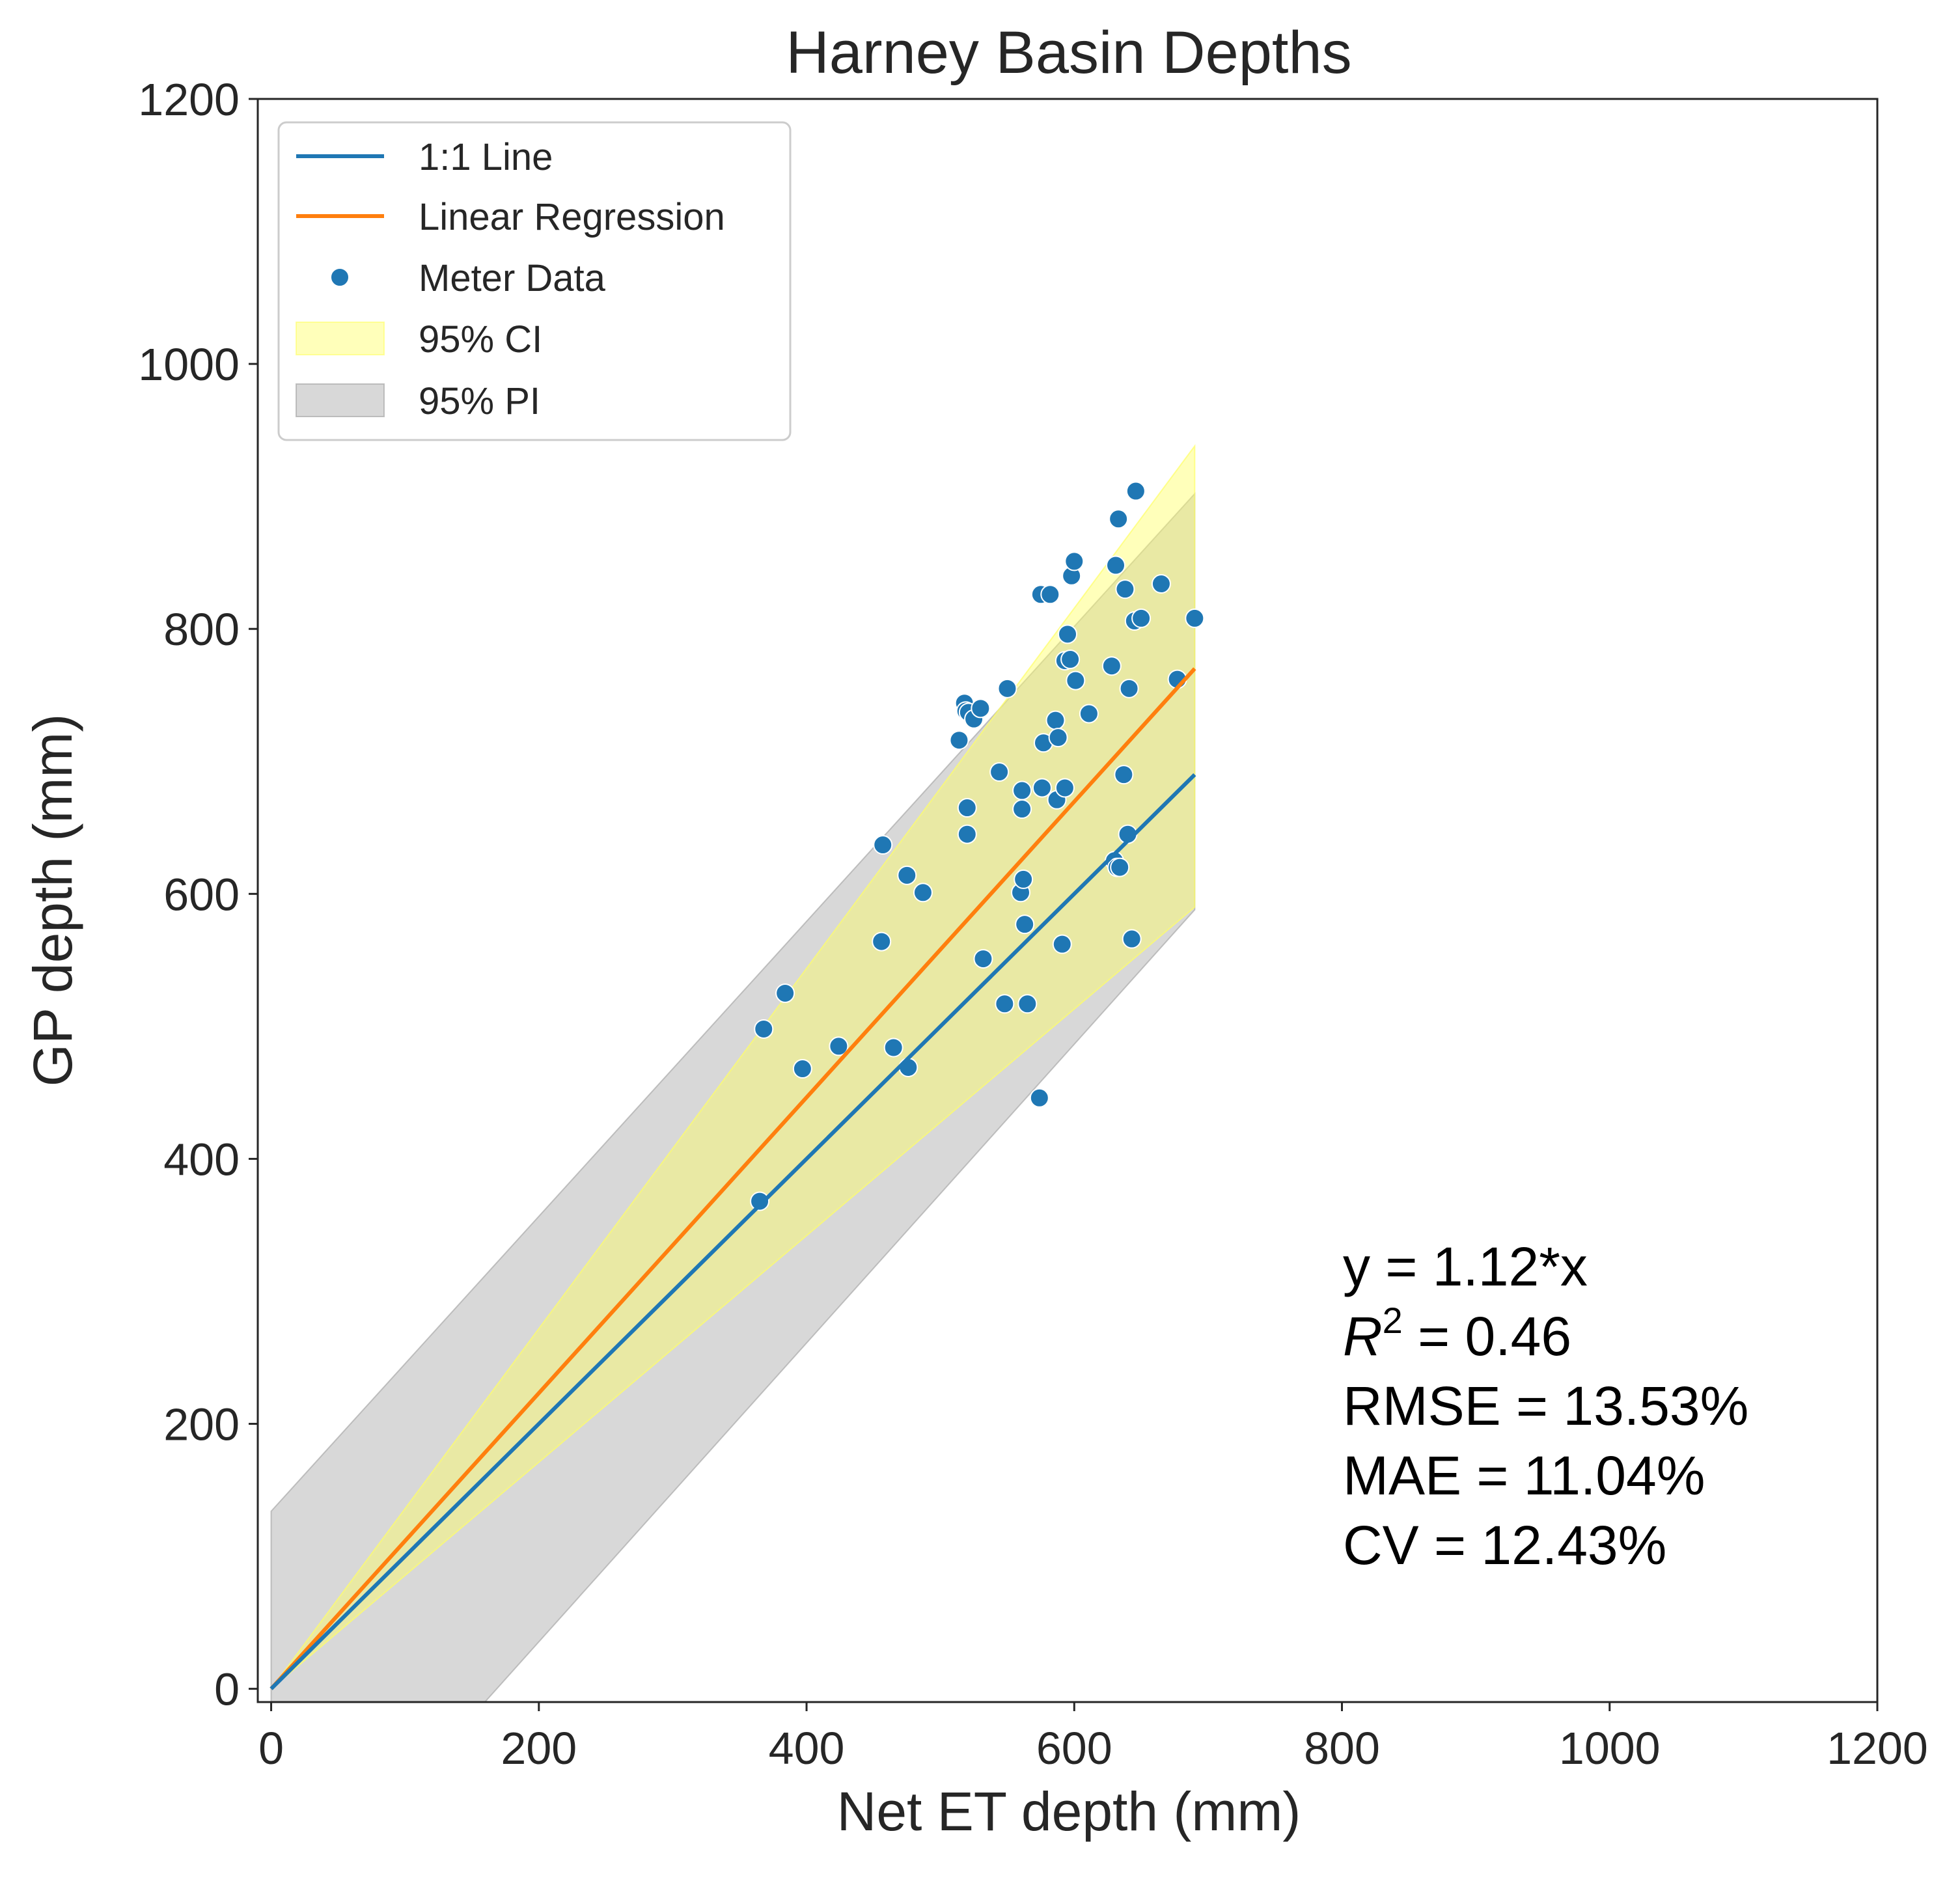 The image size is (1960, 1883). What do you see at coordinates (1877, 1748) in the screenshot?
I see `x-tick-label: 1200` at bounding box center [1877, 1748].